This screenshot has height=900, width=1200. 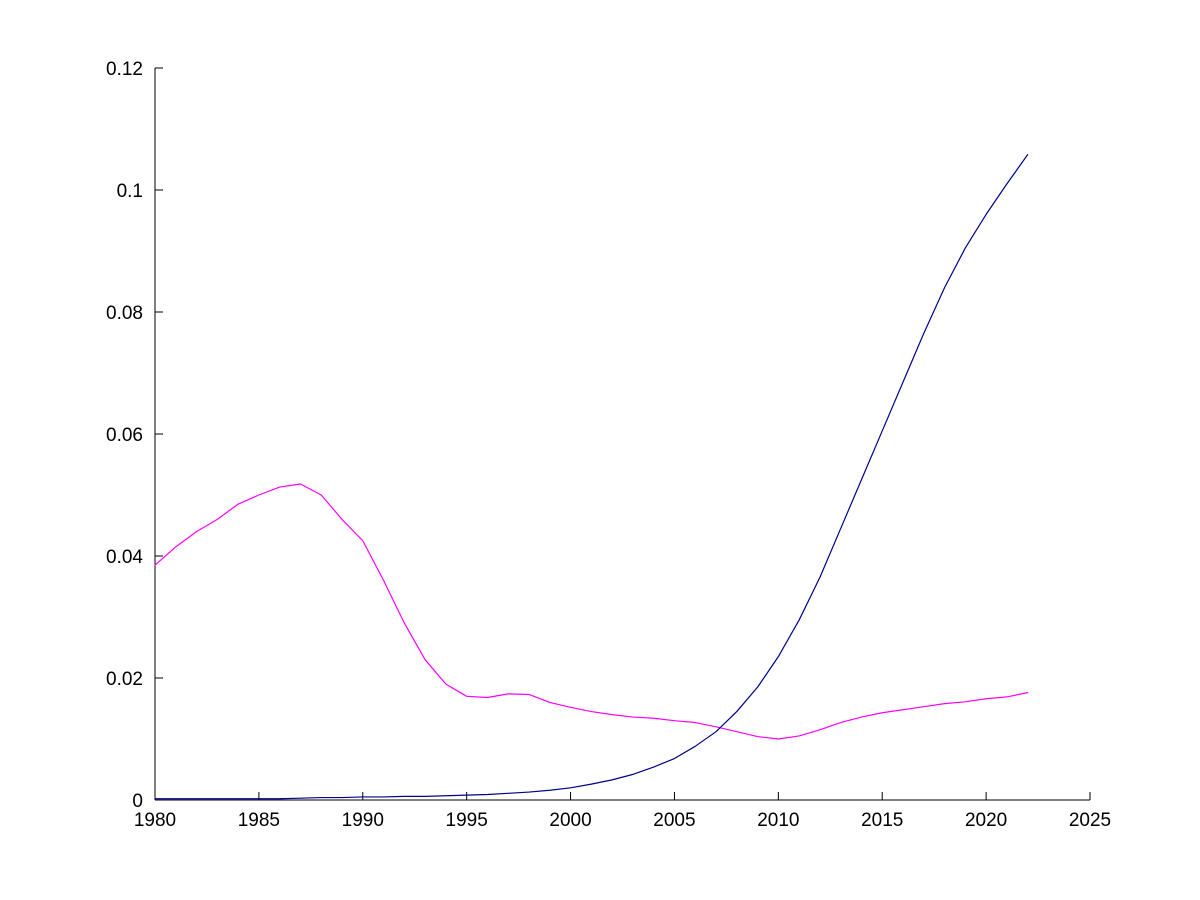 What do you see at coordinates (467, 820) in the screenshot?
I see `x-tick-label: 1995` at bounding box center [467, 820].